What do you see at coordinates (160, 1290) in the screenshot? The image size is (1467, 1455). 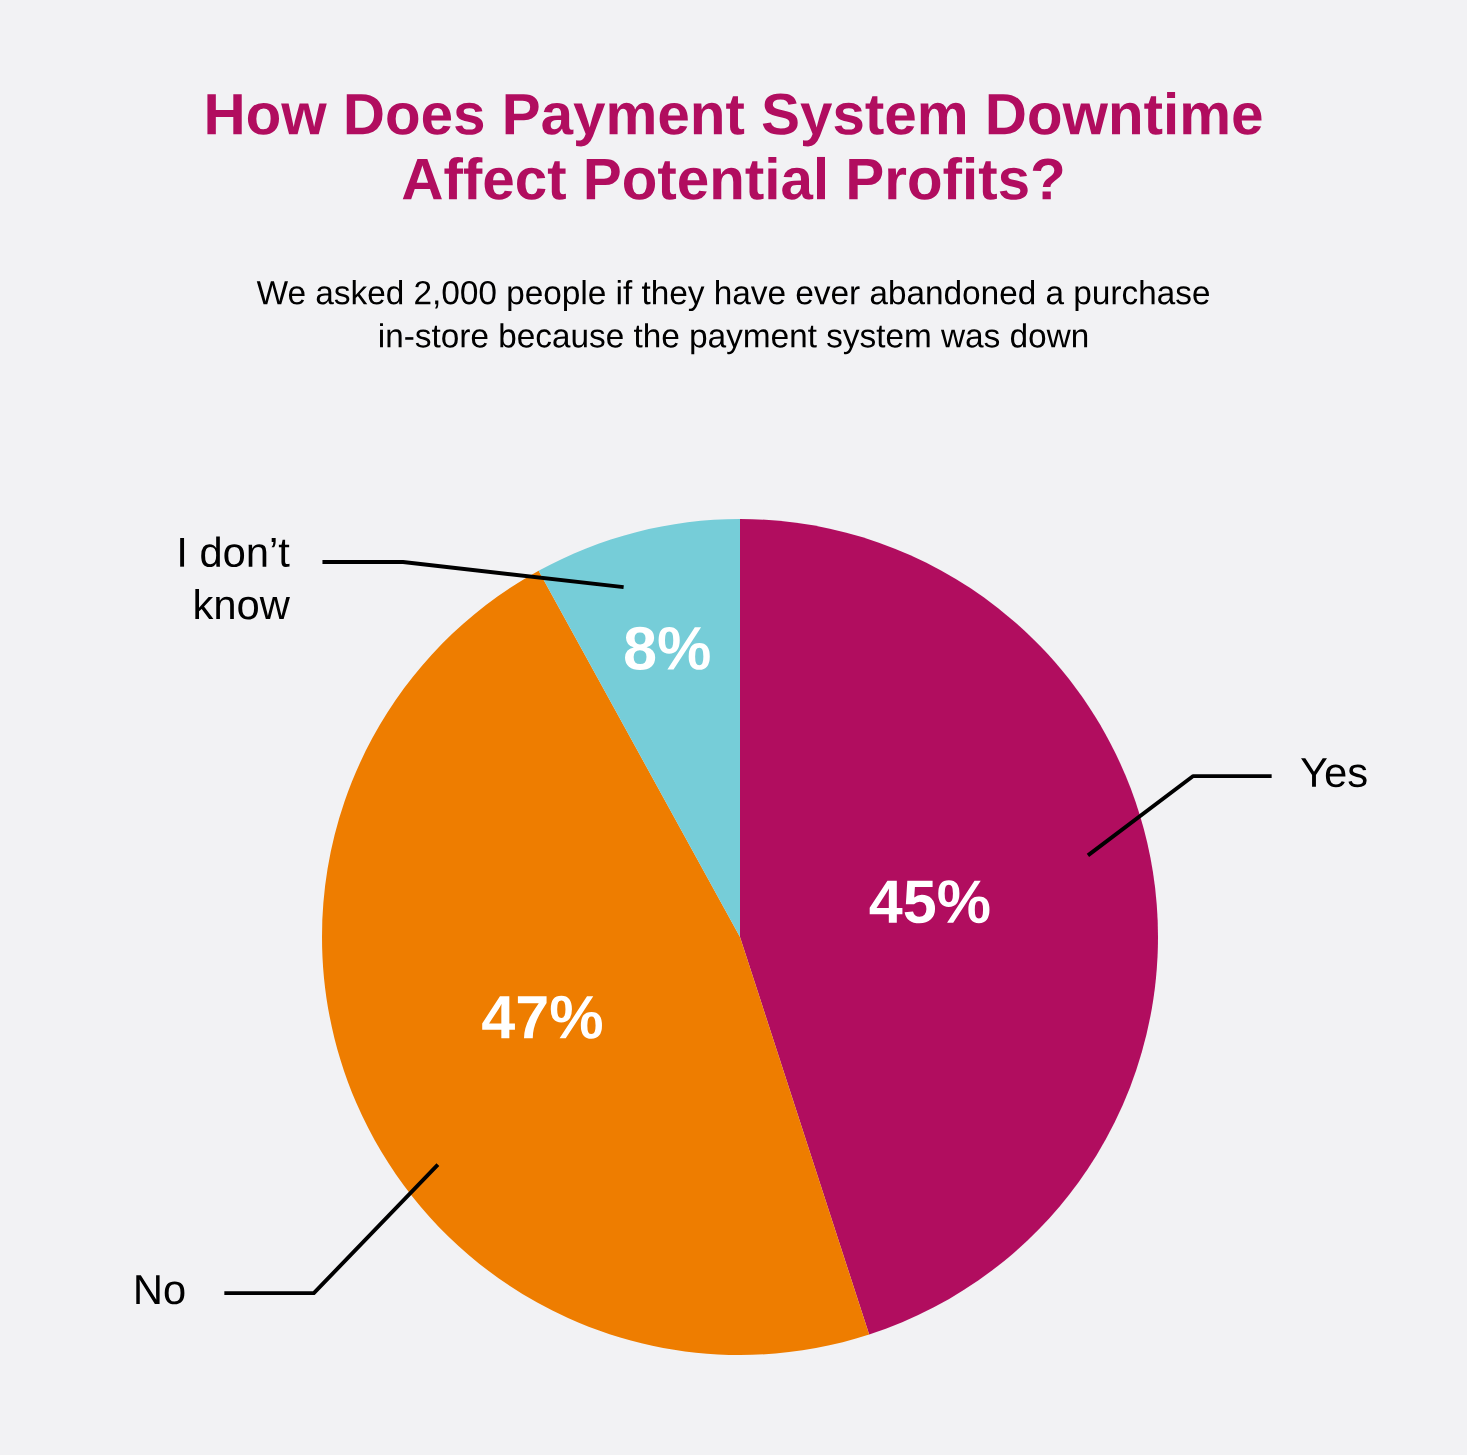 I see `slice-label: No` at bounding box center [160, 1290].